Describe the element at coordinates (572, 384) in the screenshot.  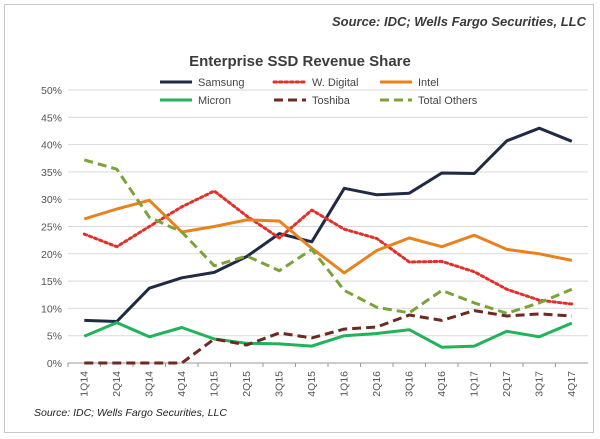
I see `x-tick-label: 4Q17` at that location.